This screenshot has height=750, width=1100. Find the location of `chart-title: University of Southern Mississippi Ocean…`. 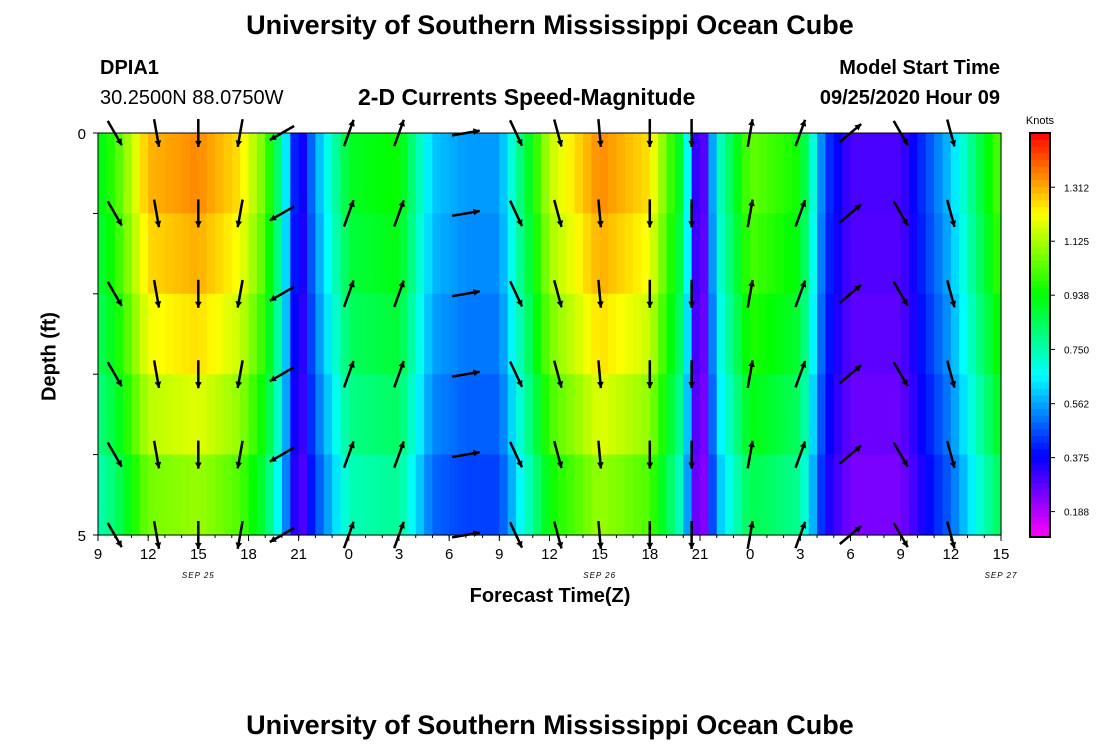

chart-title: University of Southern Mississippi Ocean… is located at coordinates (550, 25).